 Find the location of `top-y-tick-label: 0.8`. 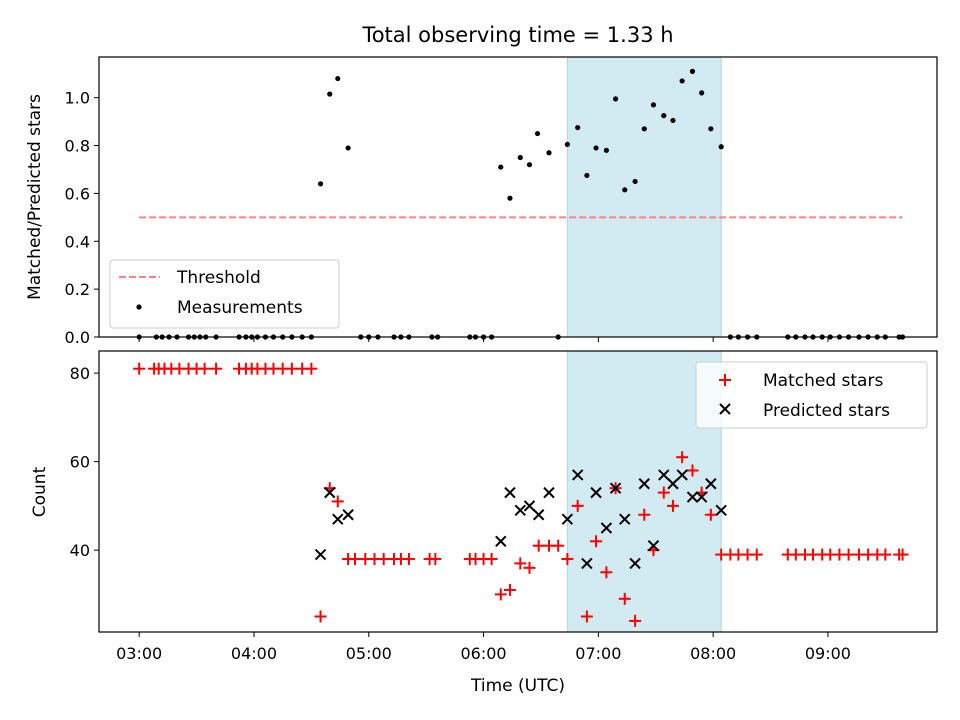

top-y-tick-label: 0.8 is located at coordinates (77, 146).